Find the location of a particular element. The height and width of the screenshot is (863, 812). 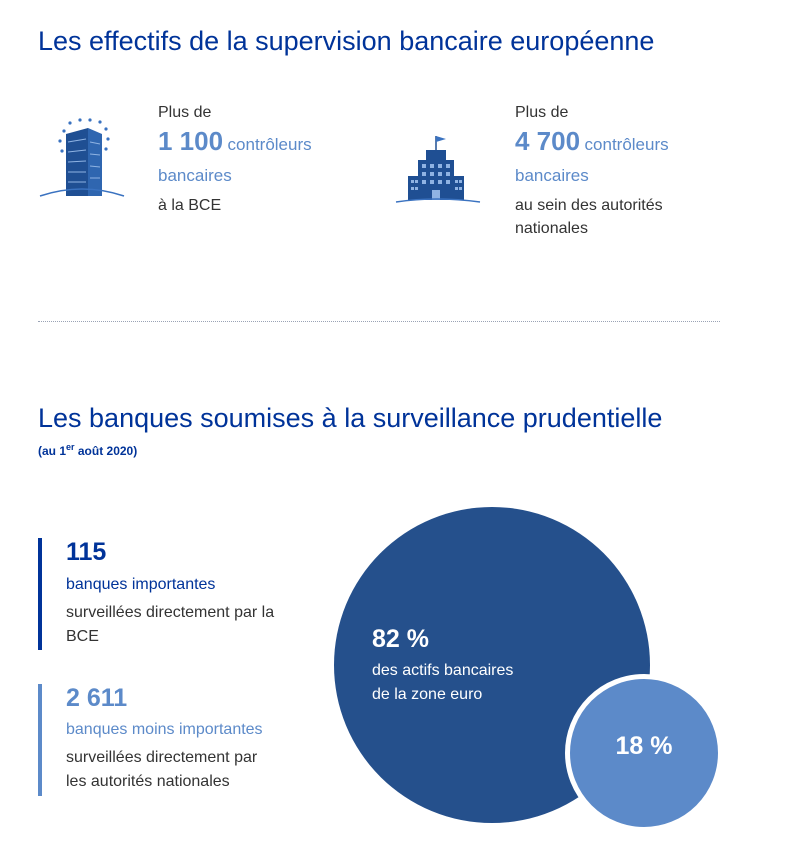

less-significant-bar is located at coordinates (40, 740).